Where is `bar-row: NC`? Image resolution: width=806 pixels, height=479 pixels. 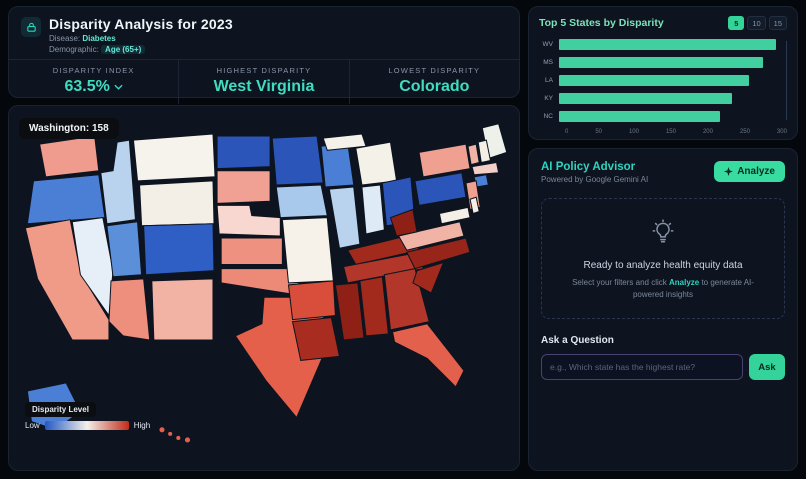
bar-row: NC is located at coordinates (663, 116).